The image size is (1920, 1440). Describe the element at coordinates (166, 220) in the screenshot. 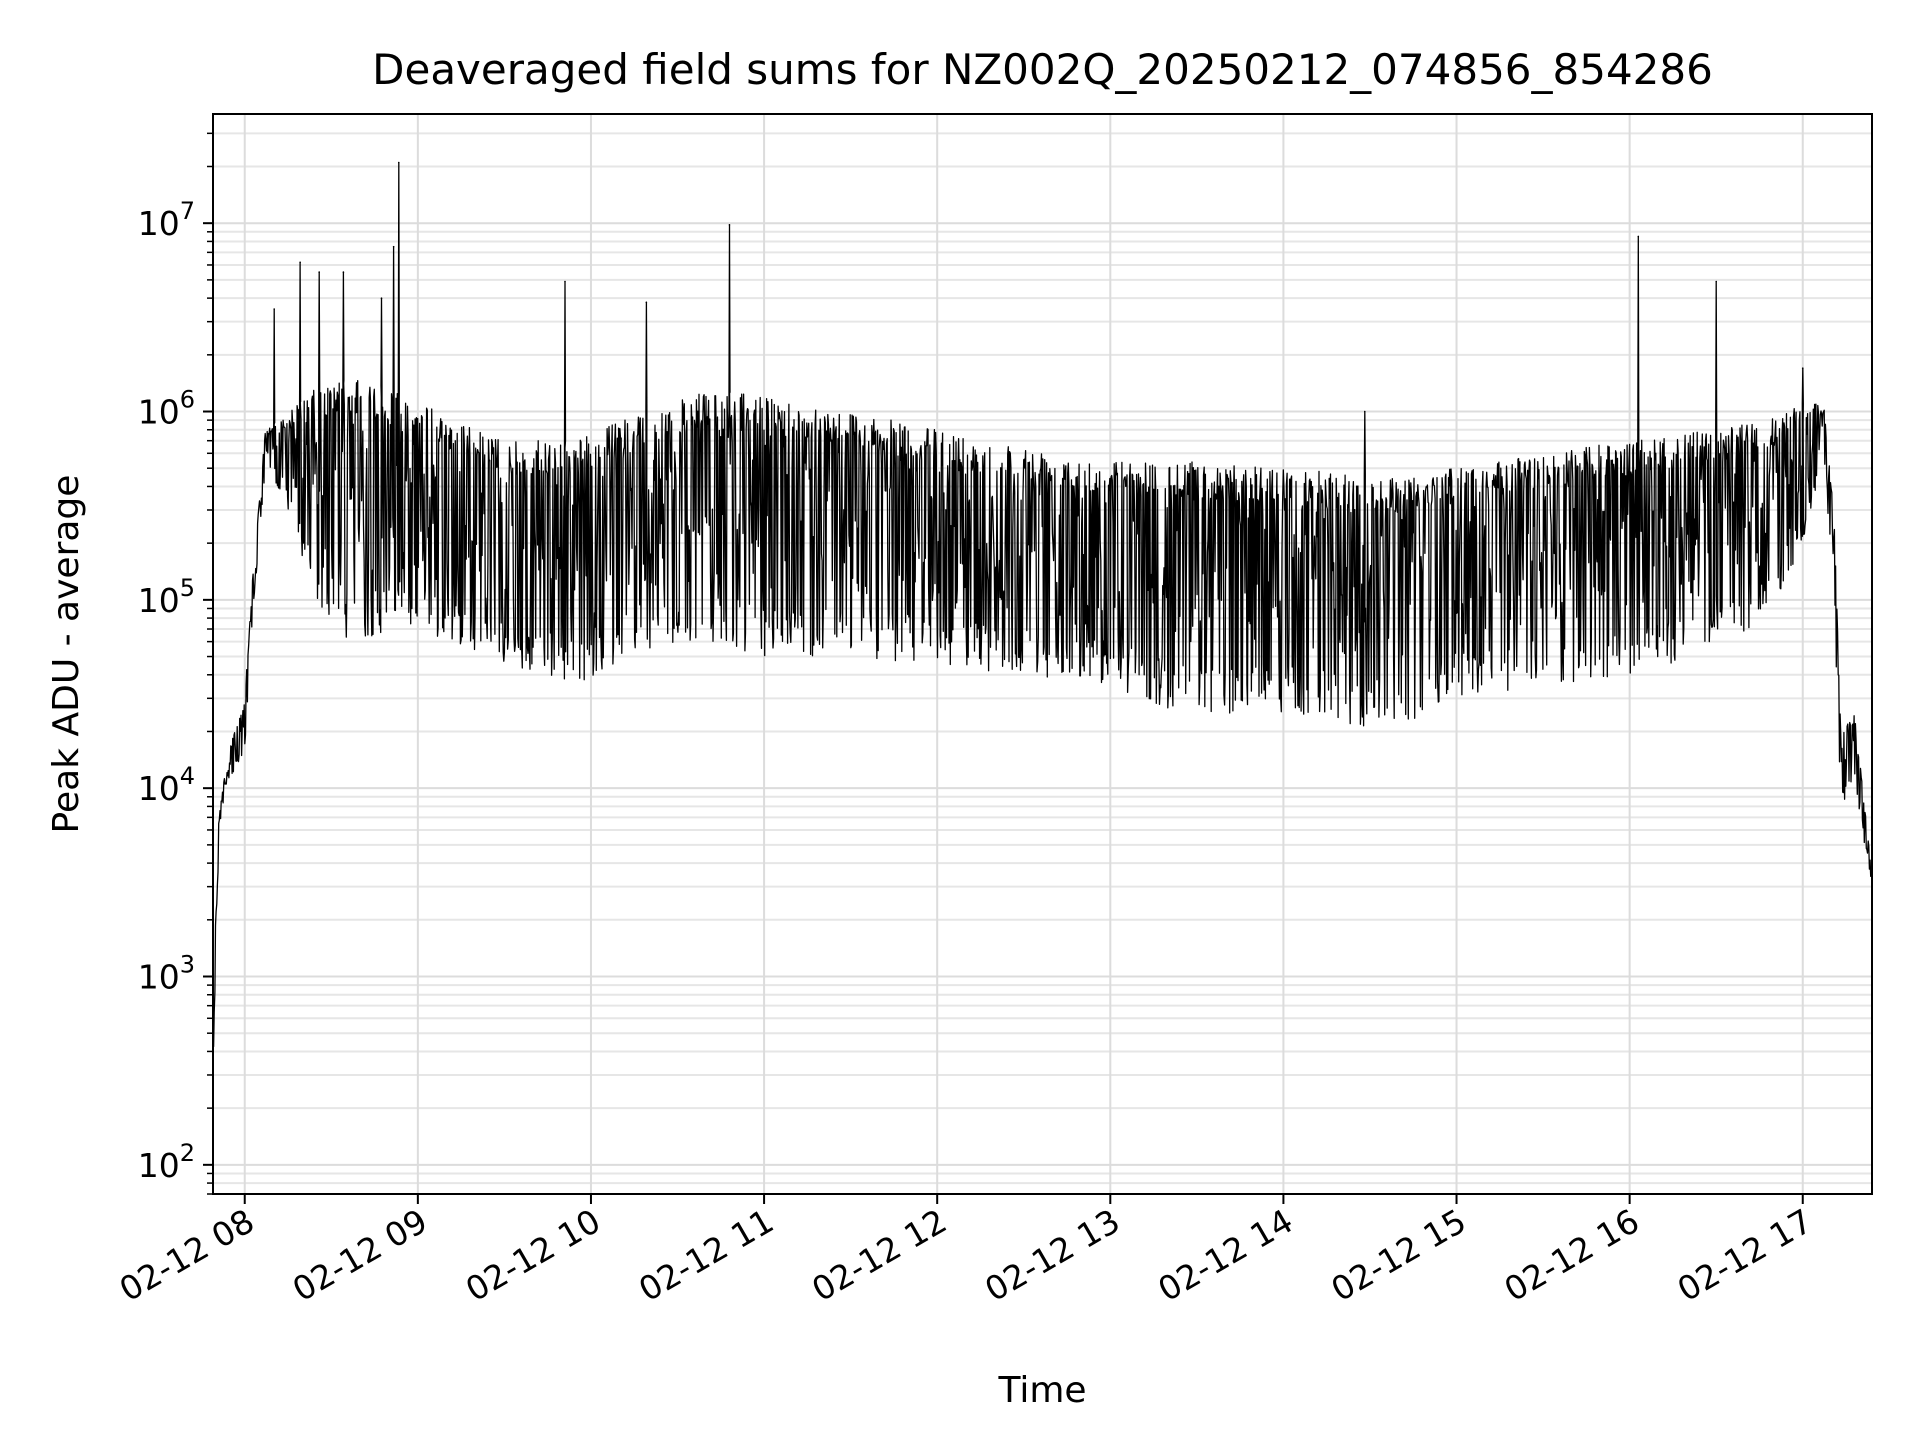

I see `y-tick-label: 10⁷` at that location.